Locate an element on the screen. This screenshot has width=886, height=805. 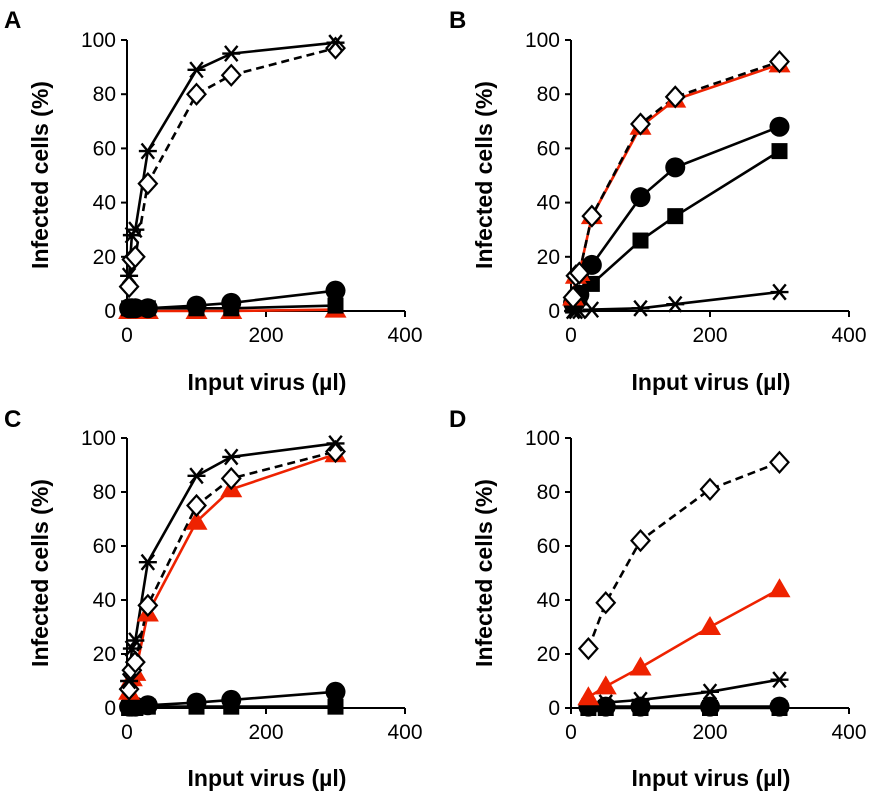
panel-a-ylabel: Infected cells (%) is located at coordinates (40, 175).